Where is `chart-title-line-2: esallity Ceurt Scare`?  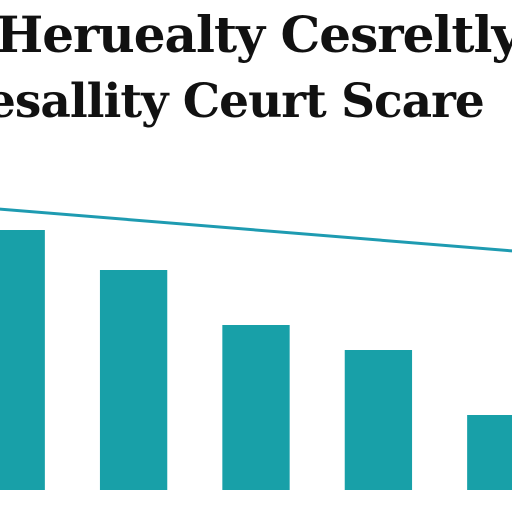
chart-title-line-2: esallity Ceurt Scare is located at coordinates (242, 101).